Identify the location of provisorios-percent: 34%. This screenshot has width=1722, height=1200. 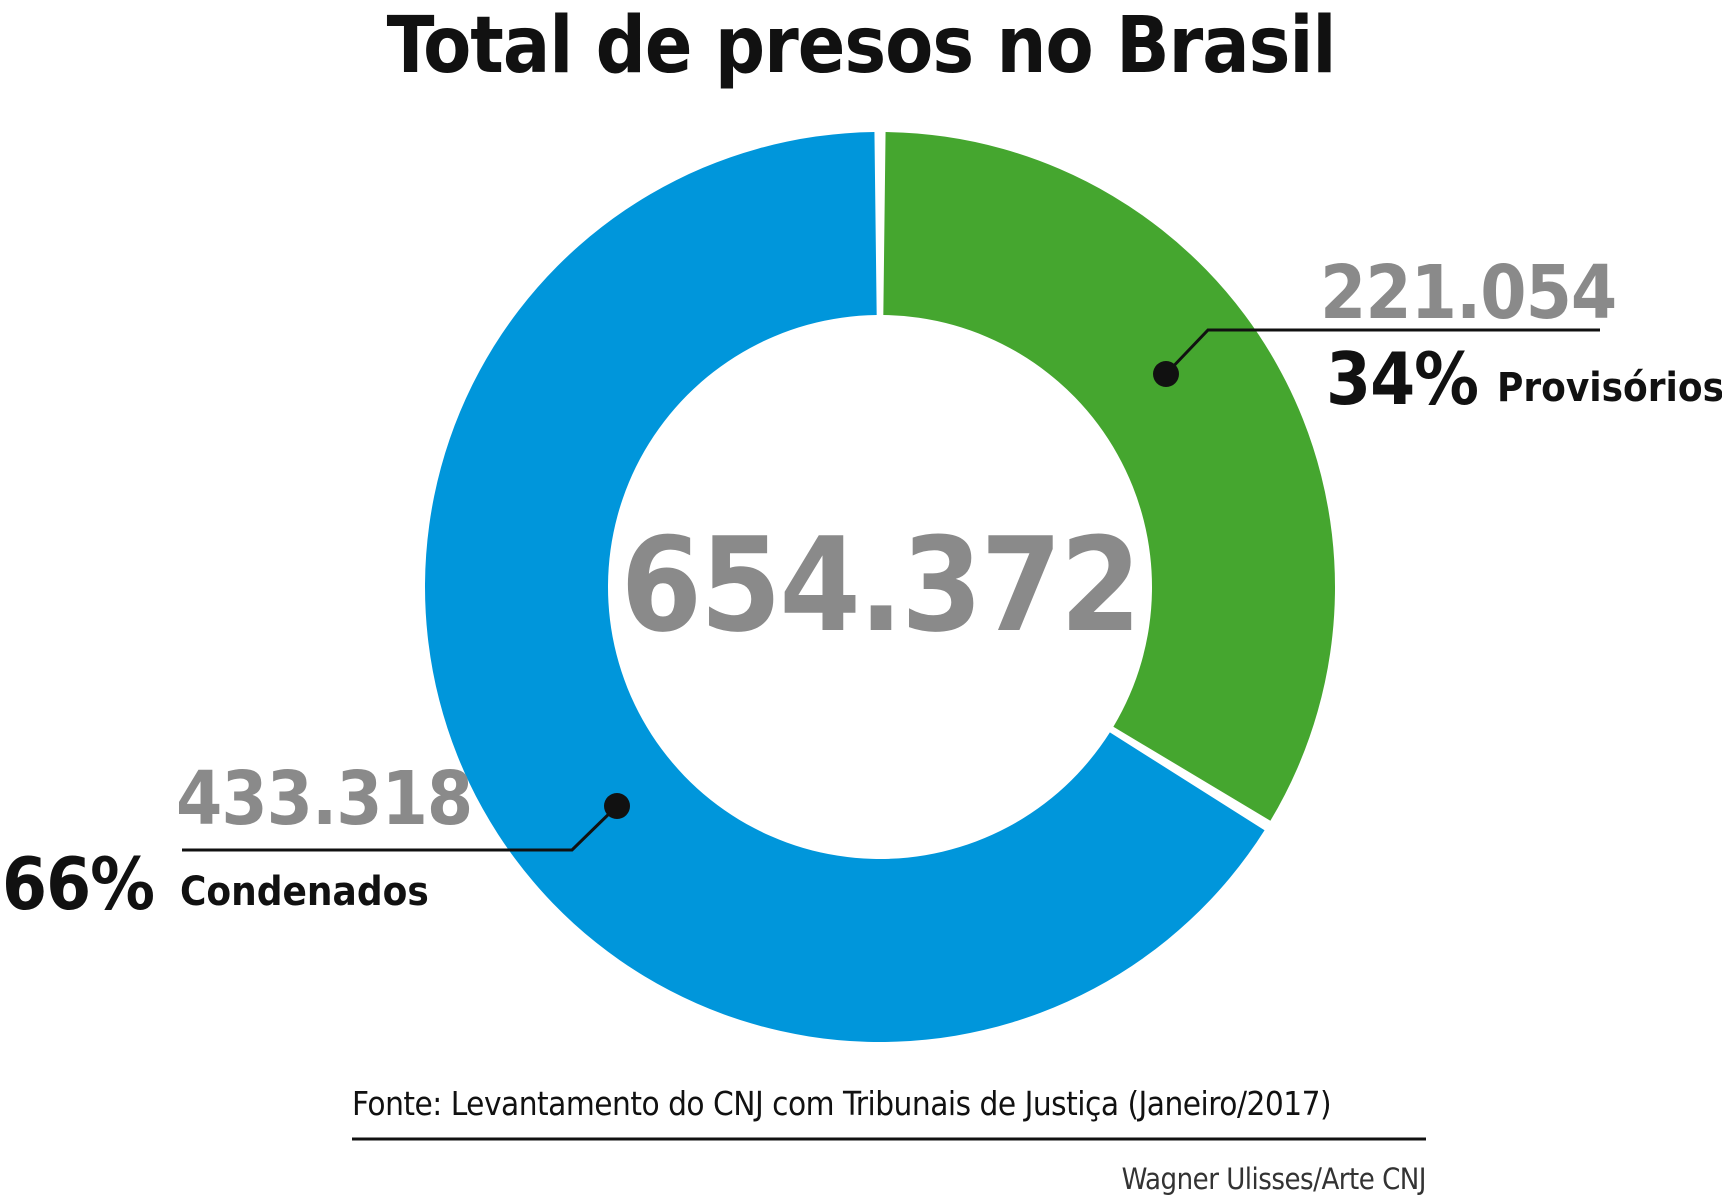
(1402, 379).